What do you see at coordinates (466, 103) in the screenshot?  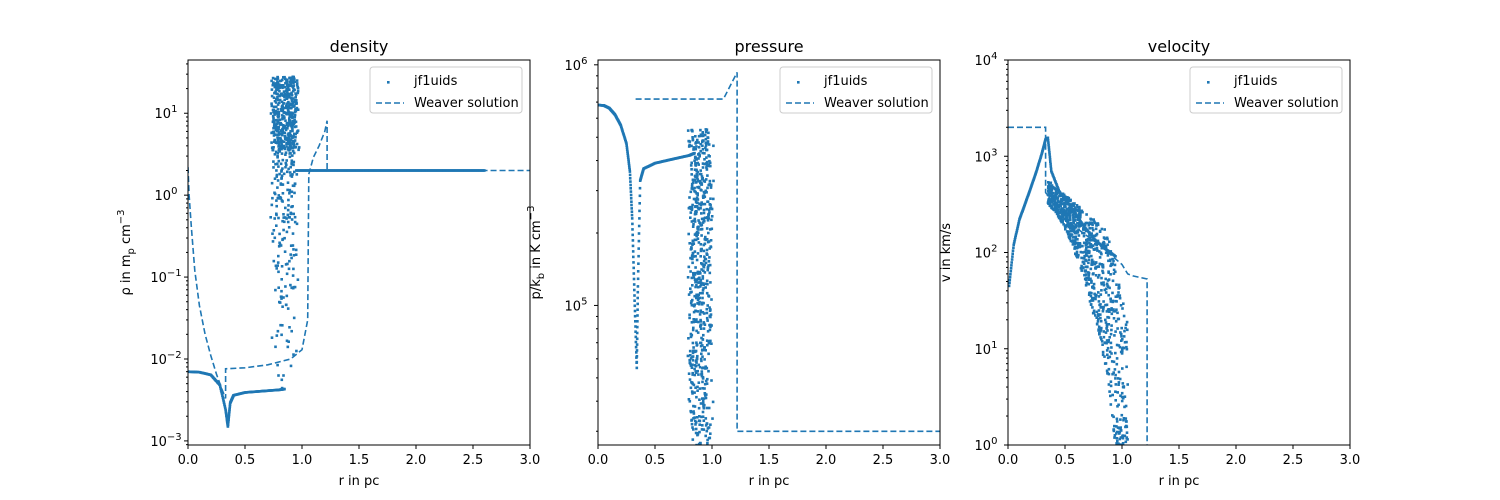 I see `legend-label-line: Weaver solution` at bounding box center [466, 103].